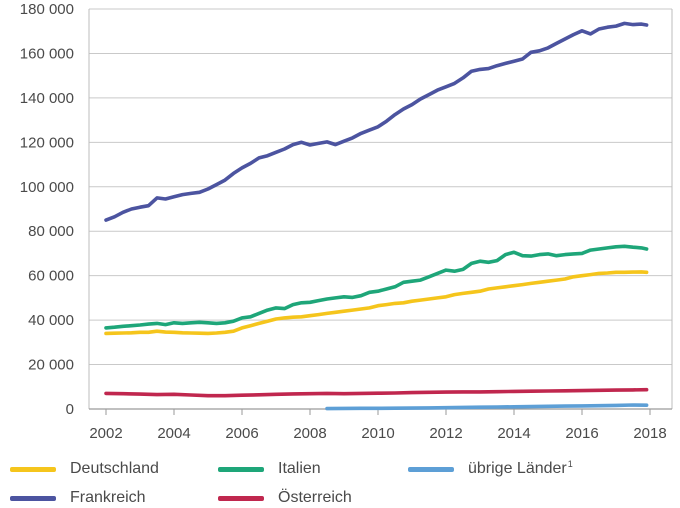  Describe the element at coordinates (105, 433) in the screenshot. I see `x-tick-label: 2002` at that location.